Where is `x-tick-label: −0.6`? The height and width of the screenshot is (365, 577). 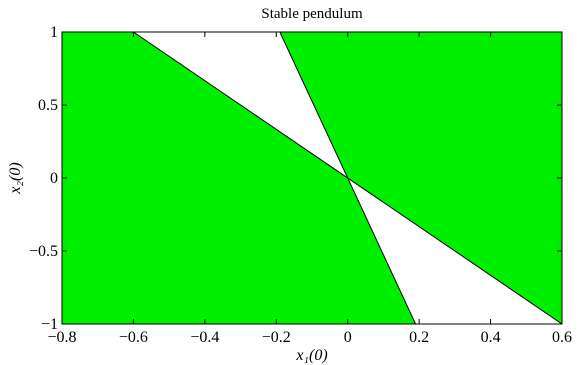
x-tick-label: −0.6 is located at coordinates (133, 337).